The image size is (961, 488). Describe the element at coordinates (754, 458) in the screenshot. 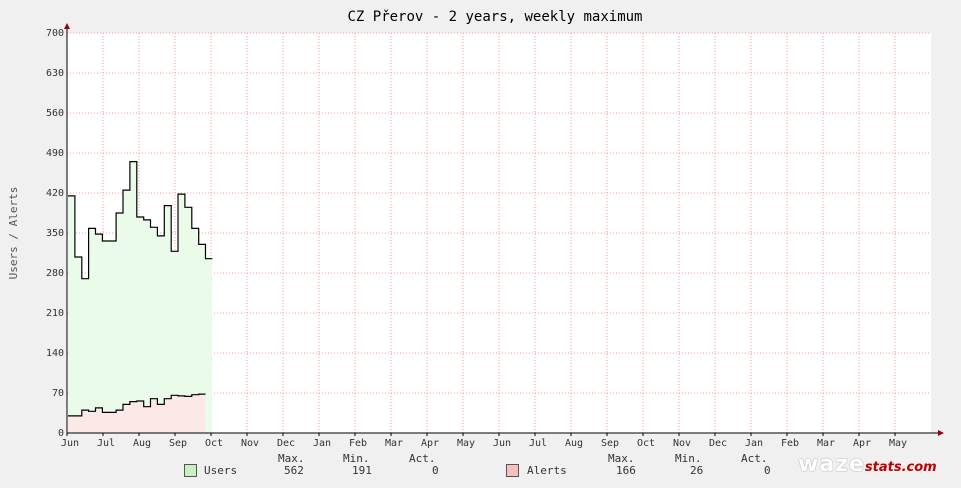

I see `alerts-act-header: Act.` at that location.